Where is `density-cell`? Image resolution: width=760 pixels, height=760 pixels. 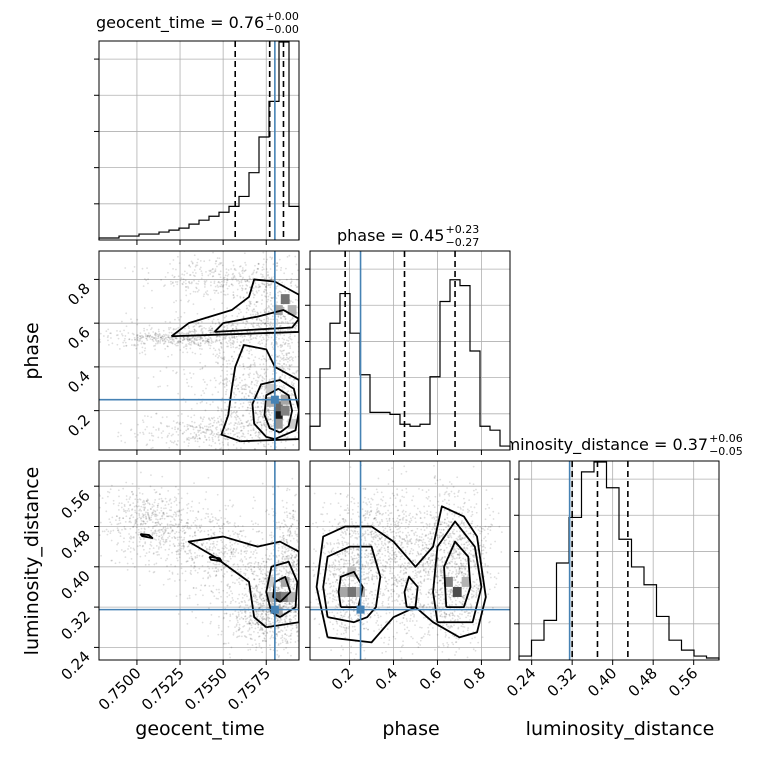 density-cell is located at coordinates (285, 410).